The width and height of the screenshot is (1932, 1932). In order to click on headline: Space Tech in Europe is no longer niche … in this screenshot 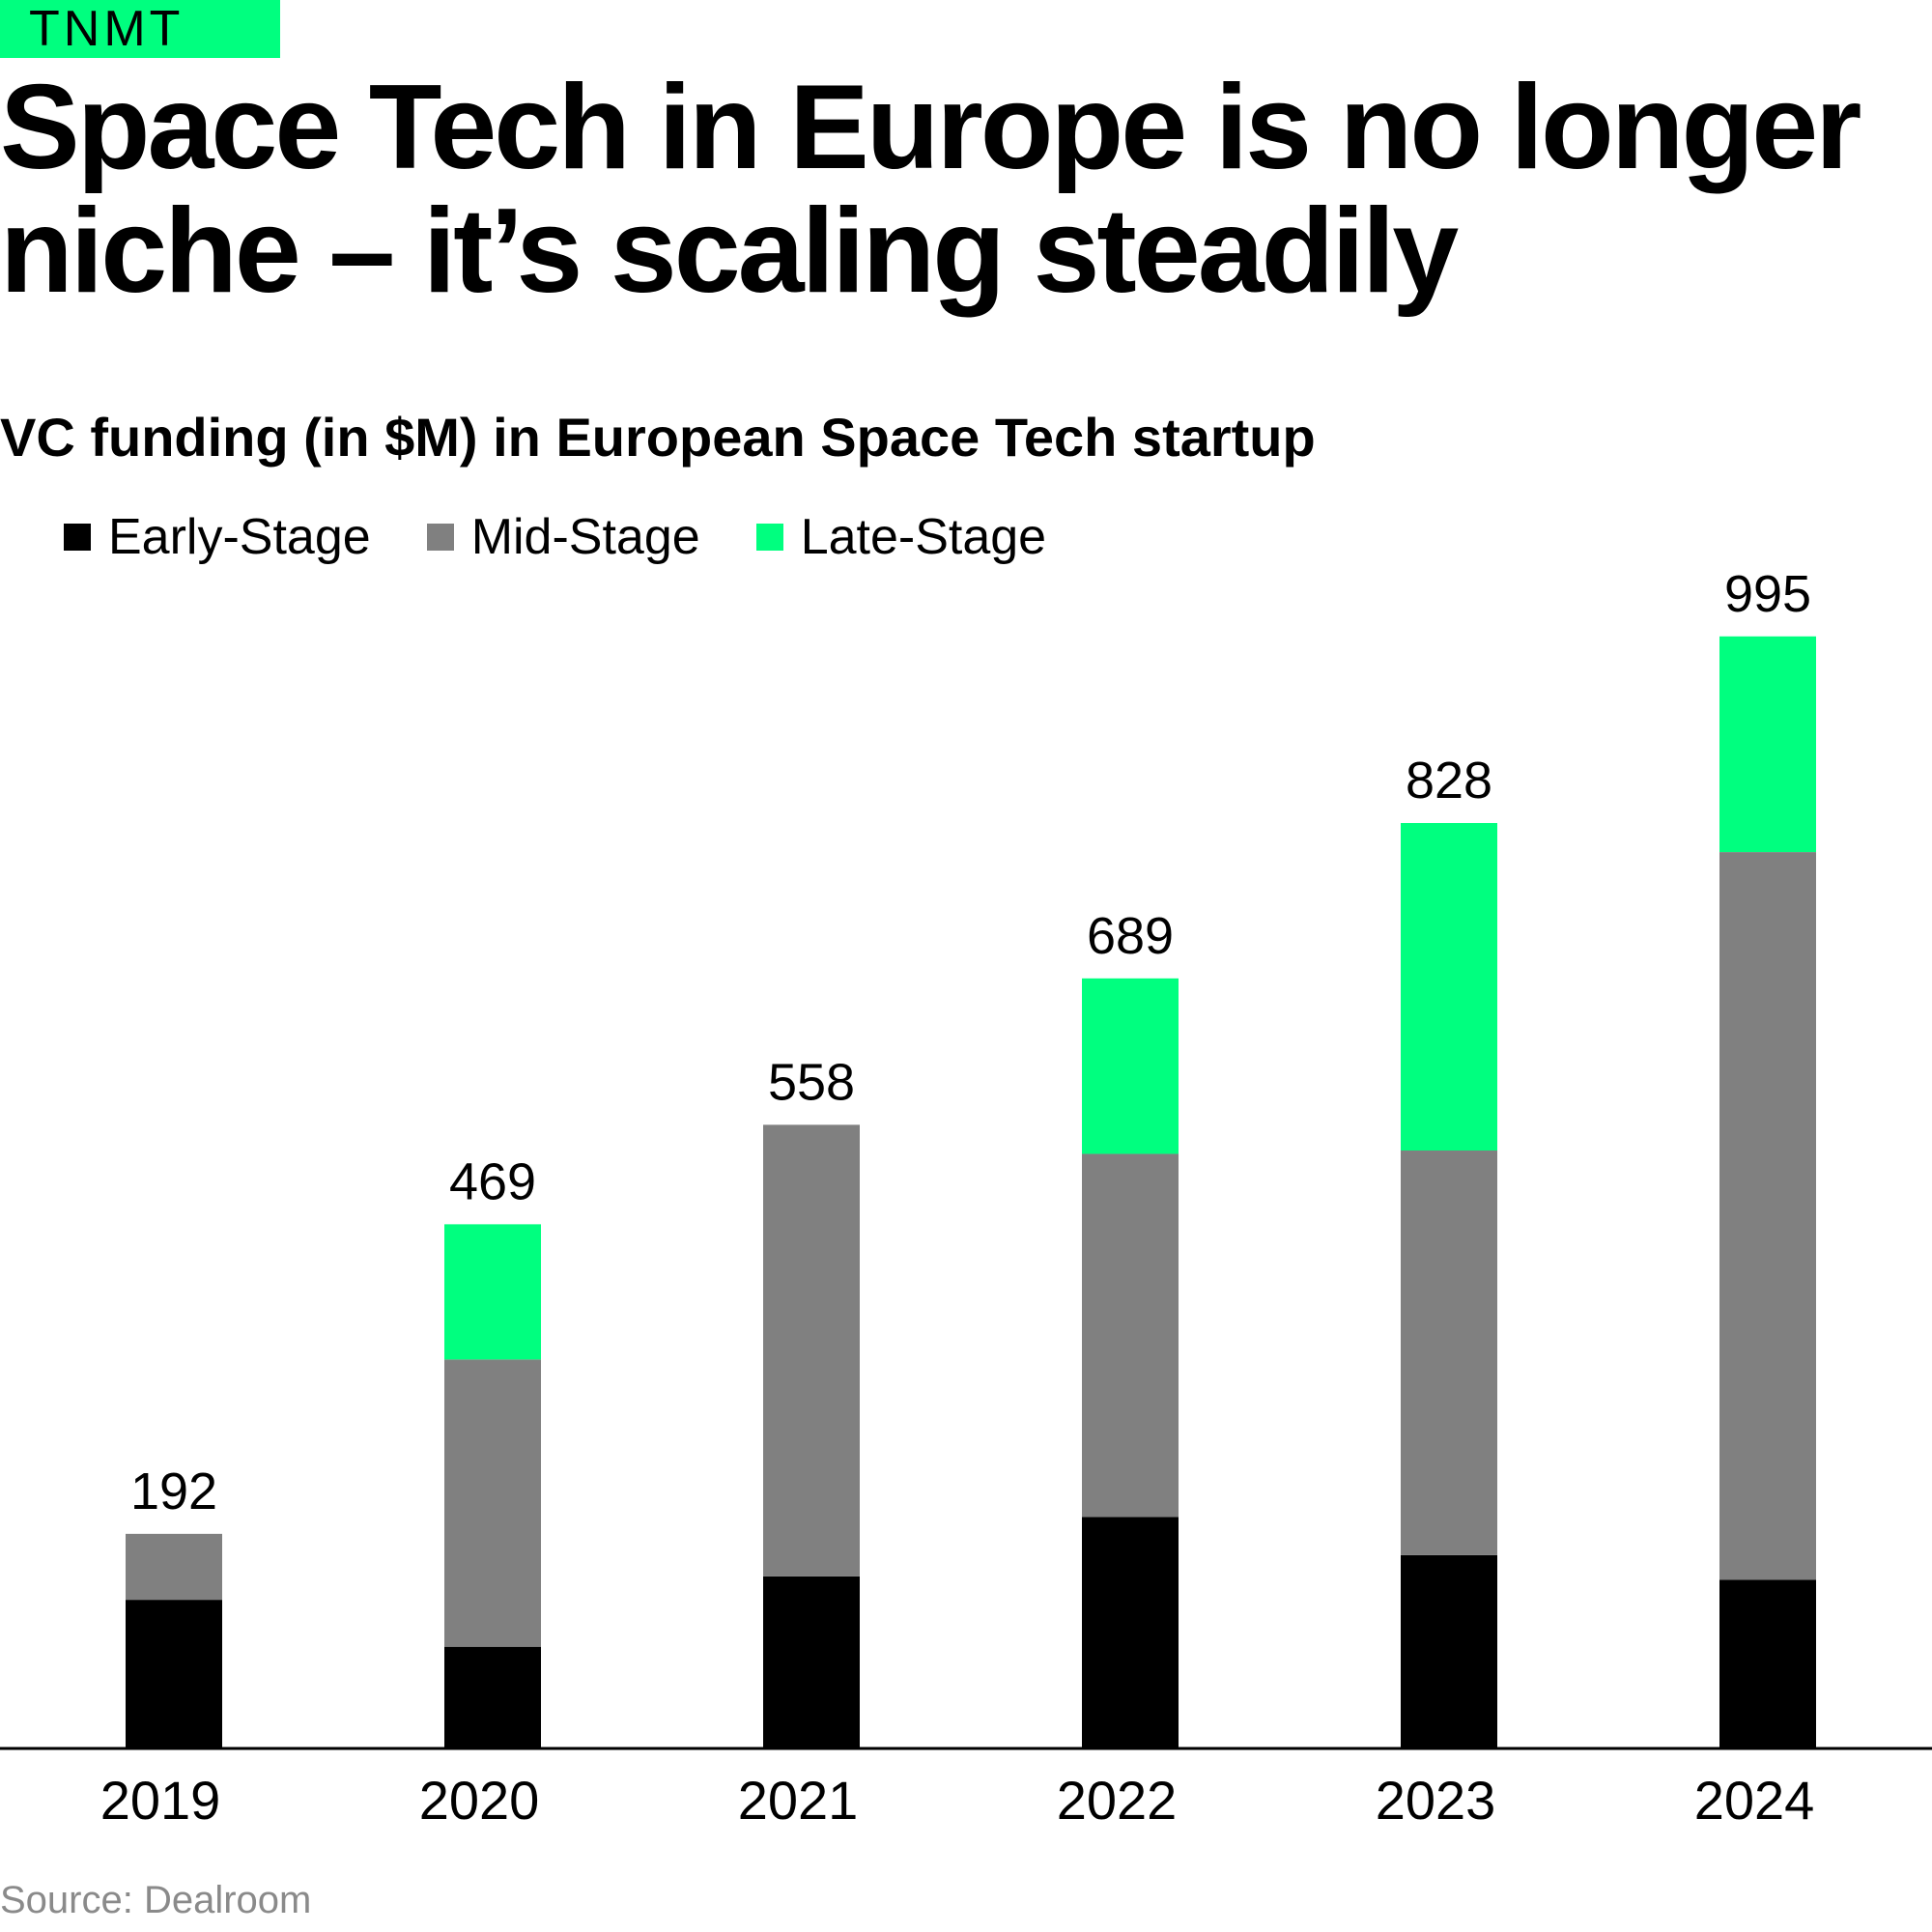, I will do `click(930, 189)`.